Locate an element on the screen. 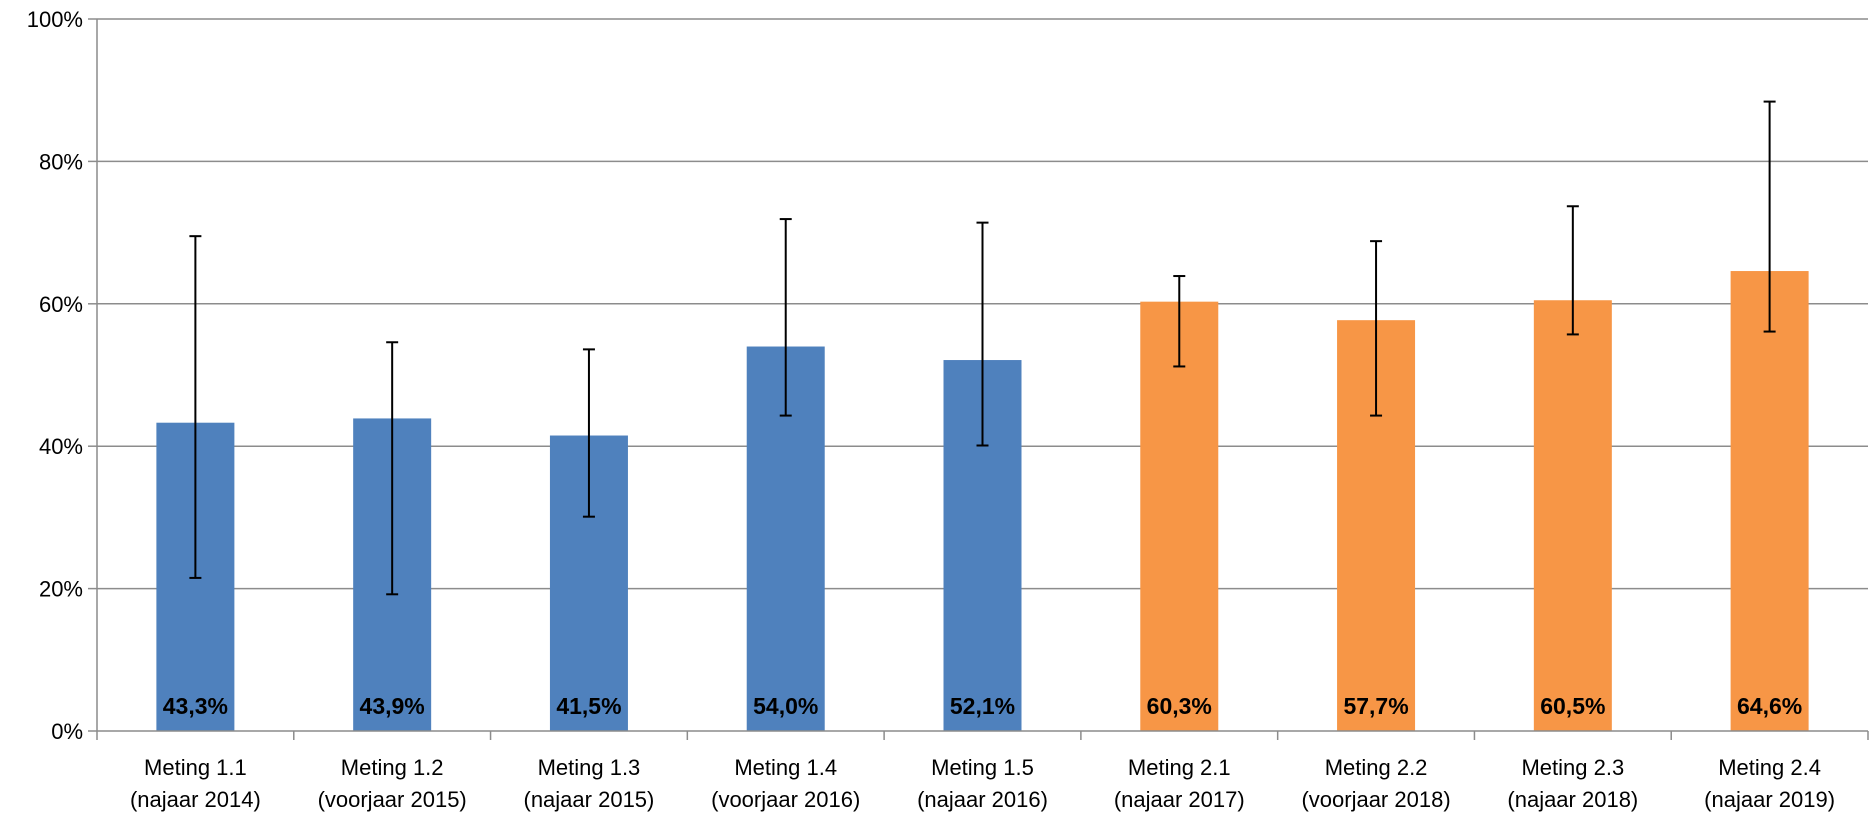 This screenshot has width=1870, height=813. x-tick-label-sub: (voorjaar 2018) is located at coordinates (1375, 799).